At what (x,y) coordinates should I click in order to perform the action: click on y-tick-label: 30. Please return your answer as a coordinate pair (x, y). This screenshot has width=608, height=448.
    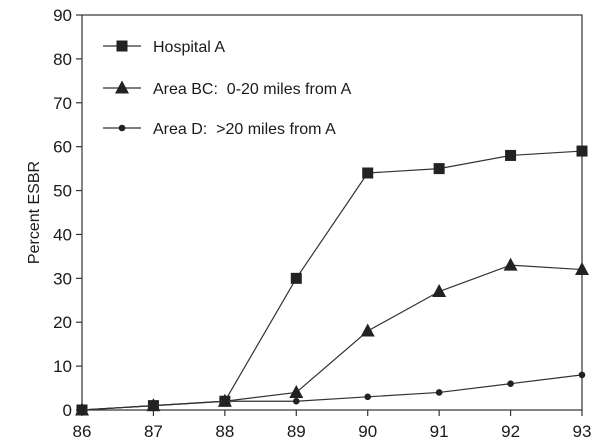
    Looking at the image, I should click on (62, 278).